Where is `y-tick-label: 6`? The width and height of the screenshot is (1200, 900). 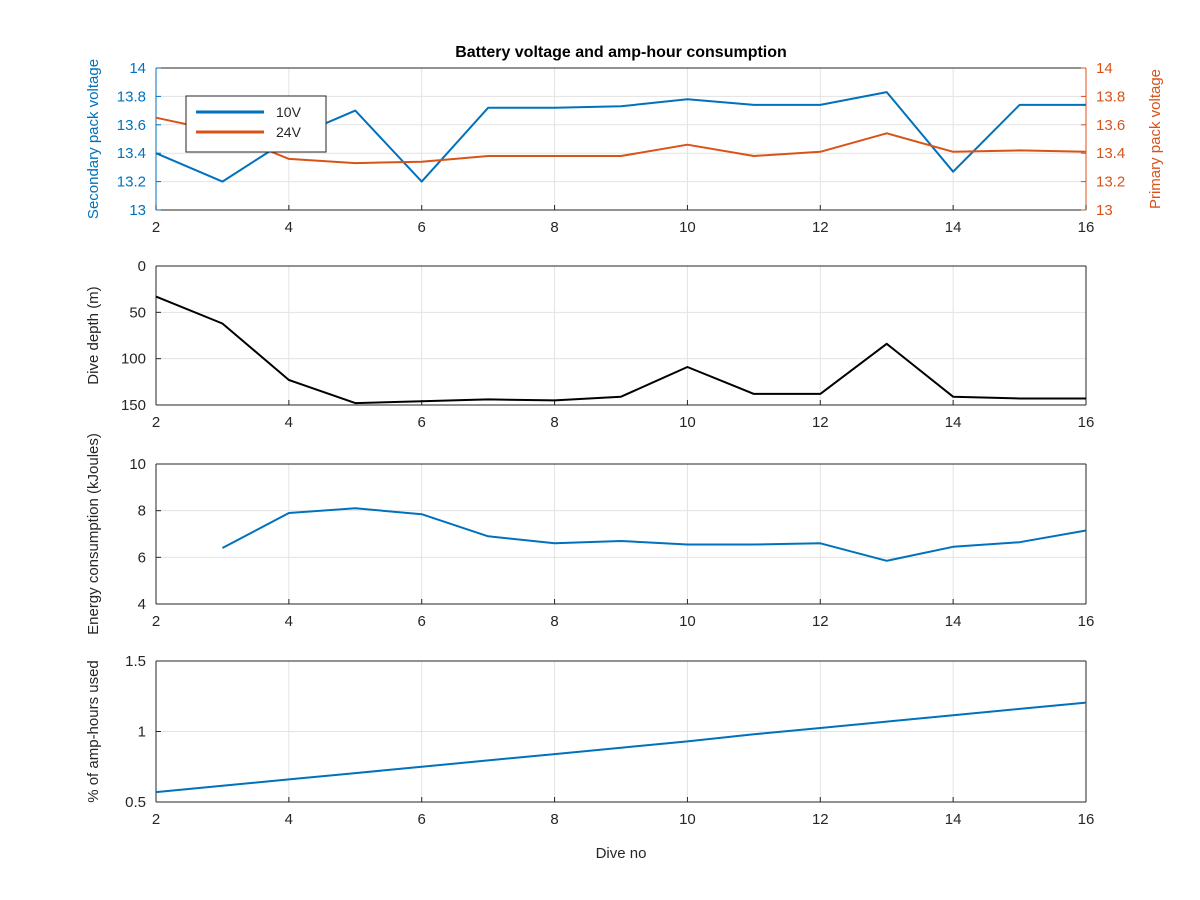 y-tick-label: 6 is located at coordinates (142, 557).